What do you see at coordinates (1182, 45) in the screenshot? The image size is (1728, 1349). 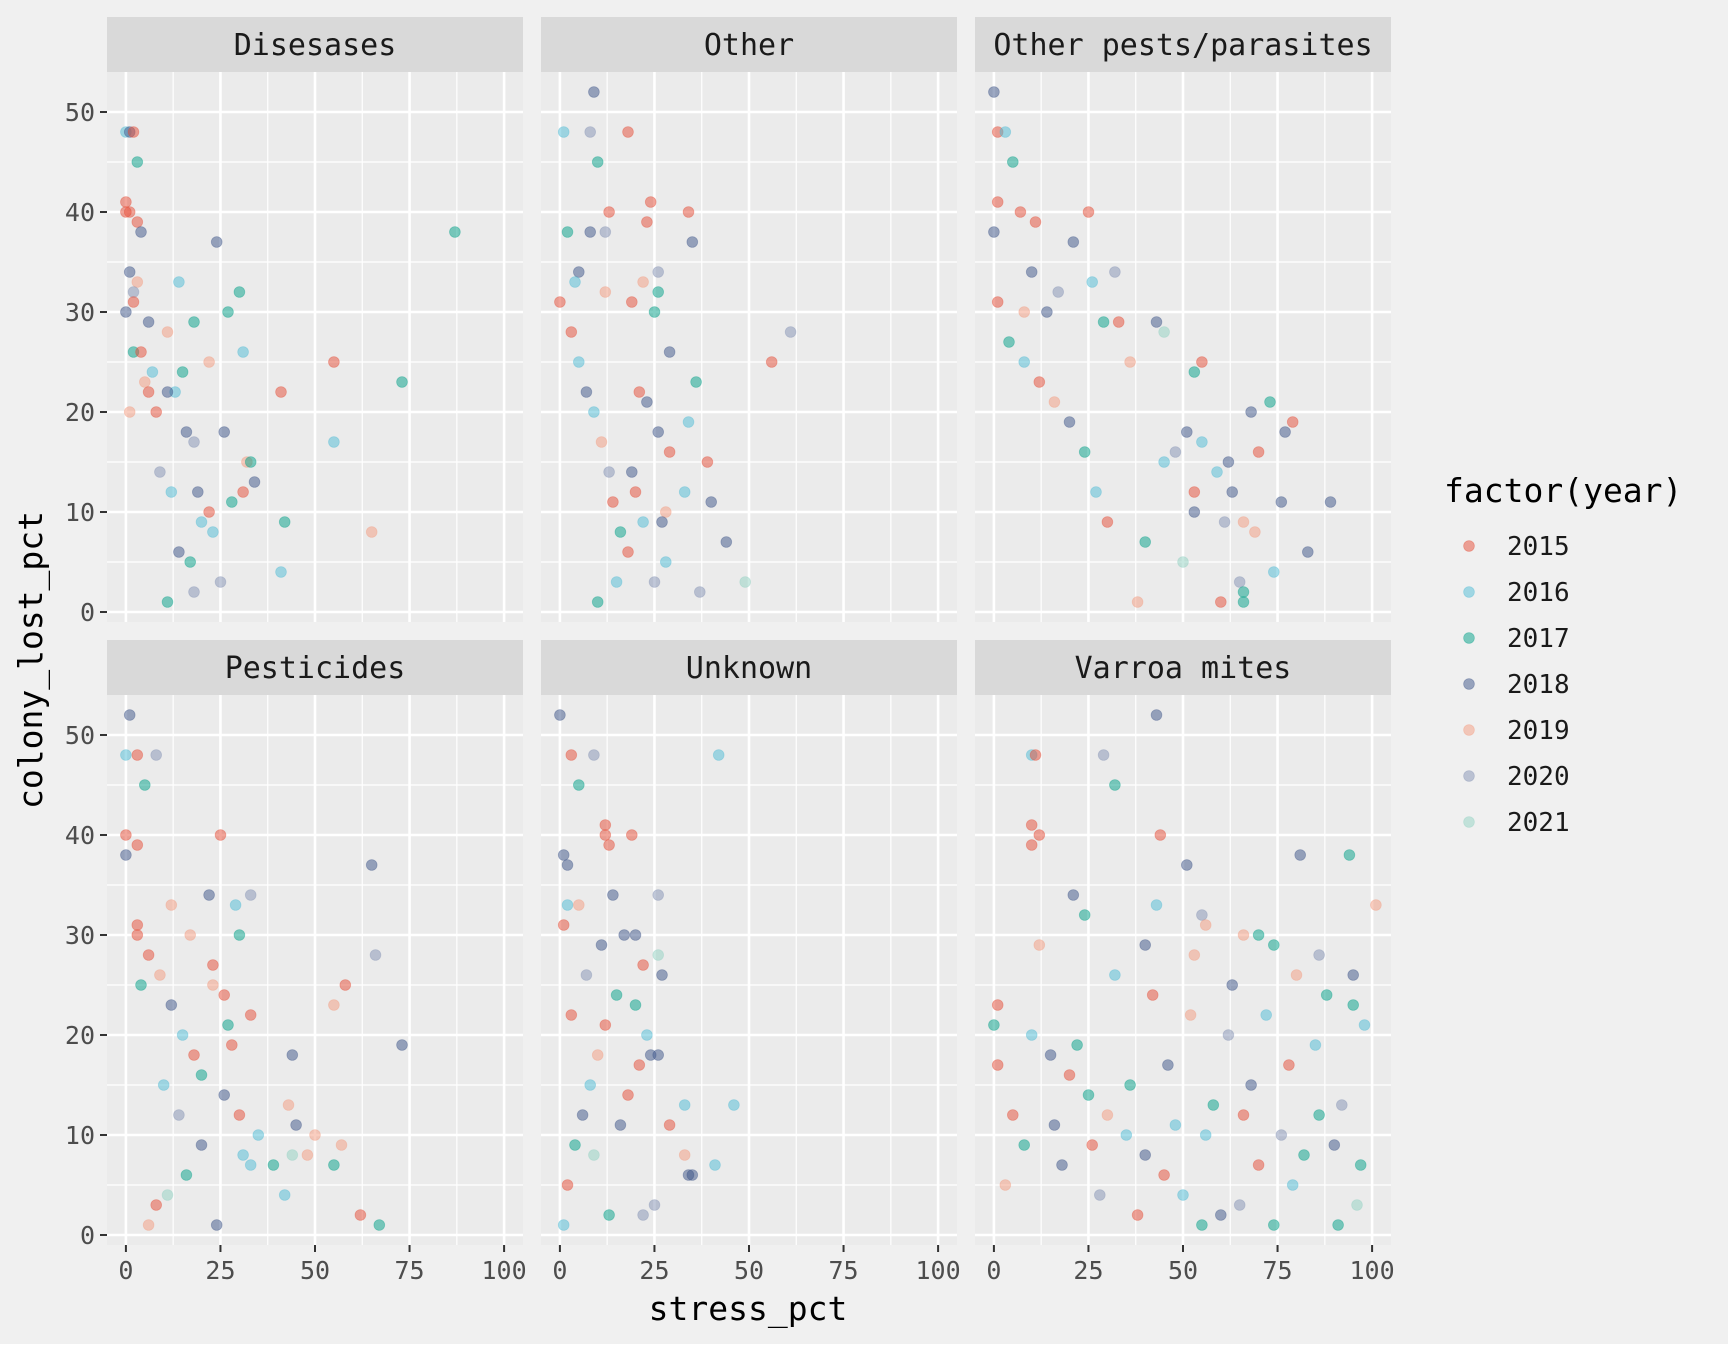 I see `facet-label: Other pests/parasites` at bounding box center [1182, 45].